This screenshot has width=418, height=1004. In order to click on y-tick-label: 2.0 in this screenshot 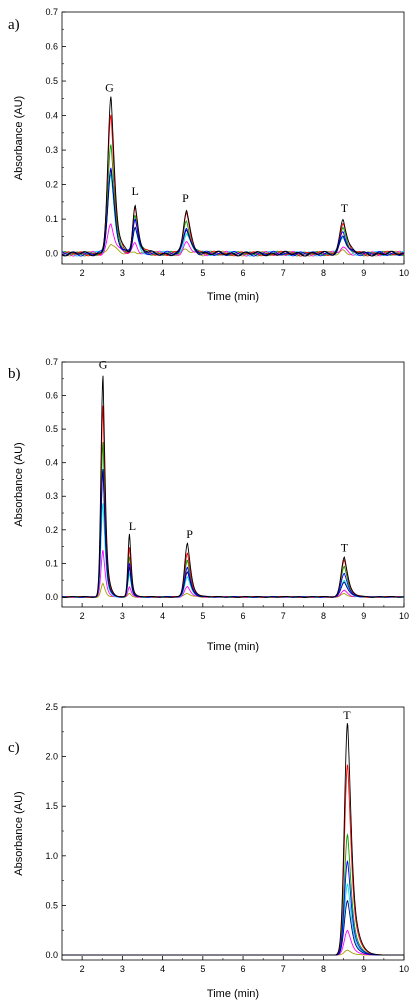, I will do `click(51, 757)`.